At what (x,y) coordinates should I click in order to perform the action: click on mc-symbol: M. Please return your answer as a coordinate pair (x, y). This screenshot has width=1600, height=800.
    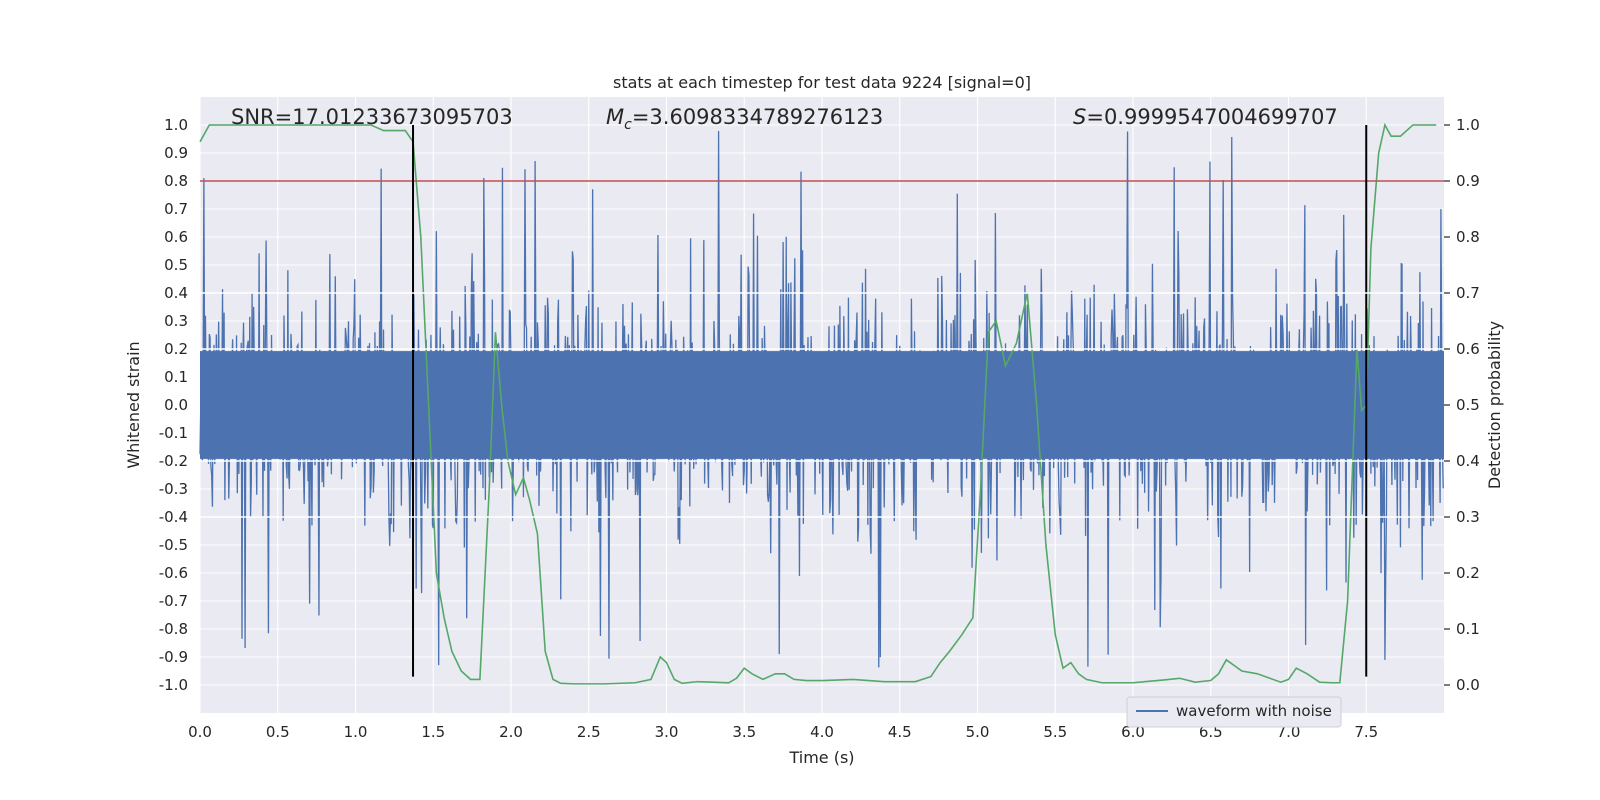
    Looking at the image, I should click on (615, 117).